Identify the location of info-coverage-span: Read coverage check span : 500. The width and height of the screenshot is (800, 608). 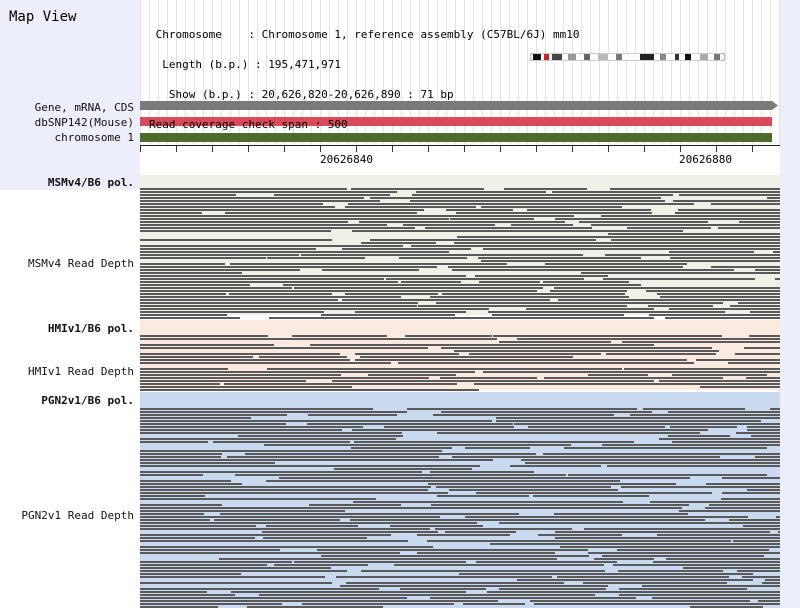
(248, 124).